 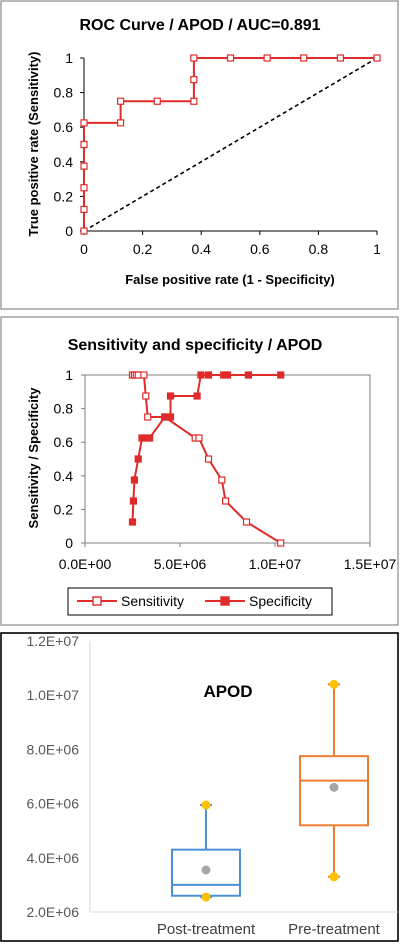 I want to click on roc-x-tick-label: 0.8, so click(x=319, y=249).